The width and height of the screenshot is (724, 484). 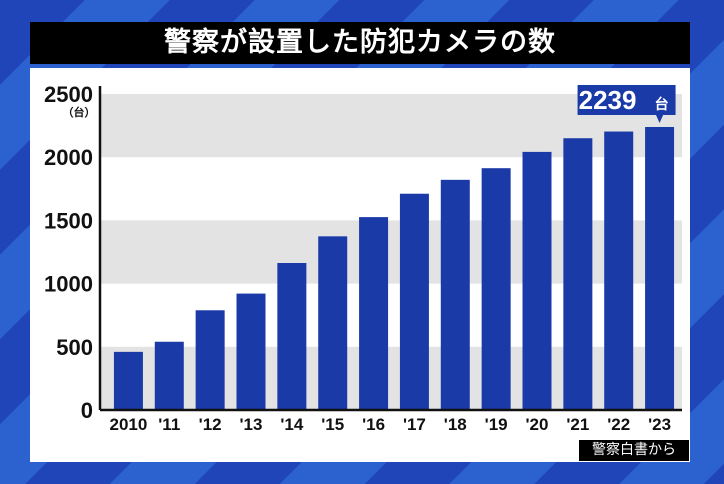 What do you see at coordinates (659, 424) in the screenshot?
I see `x-tick-label: '23` at bounding box center [659, 424].